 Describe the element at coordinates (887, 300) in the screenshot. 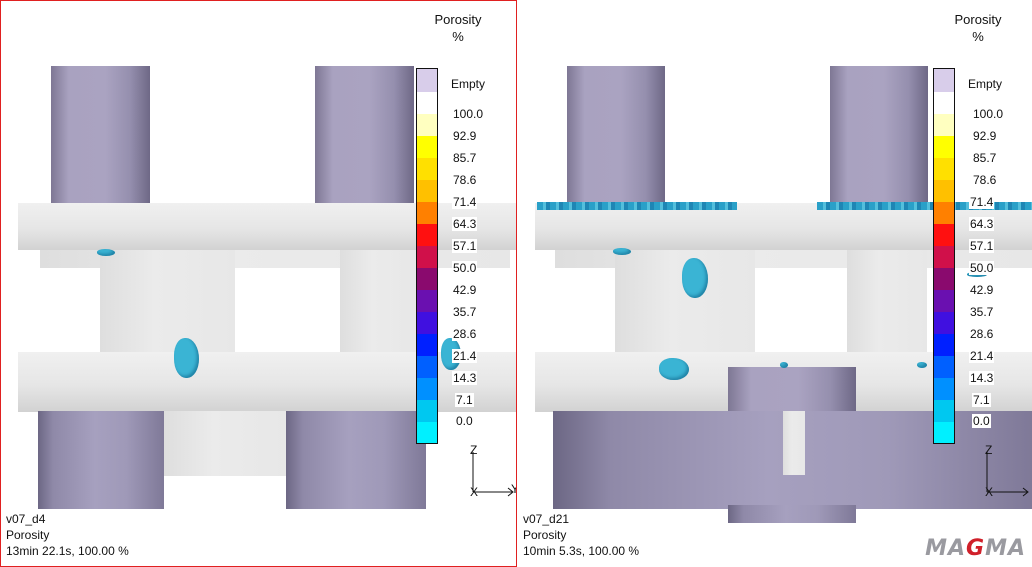

I see `right-right-web` at that location.